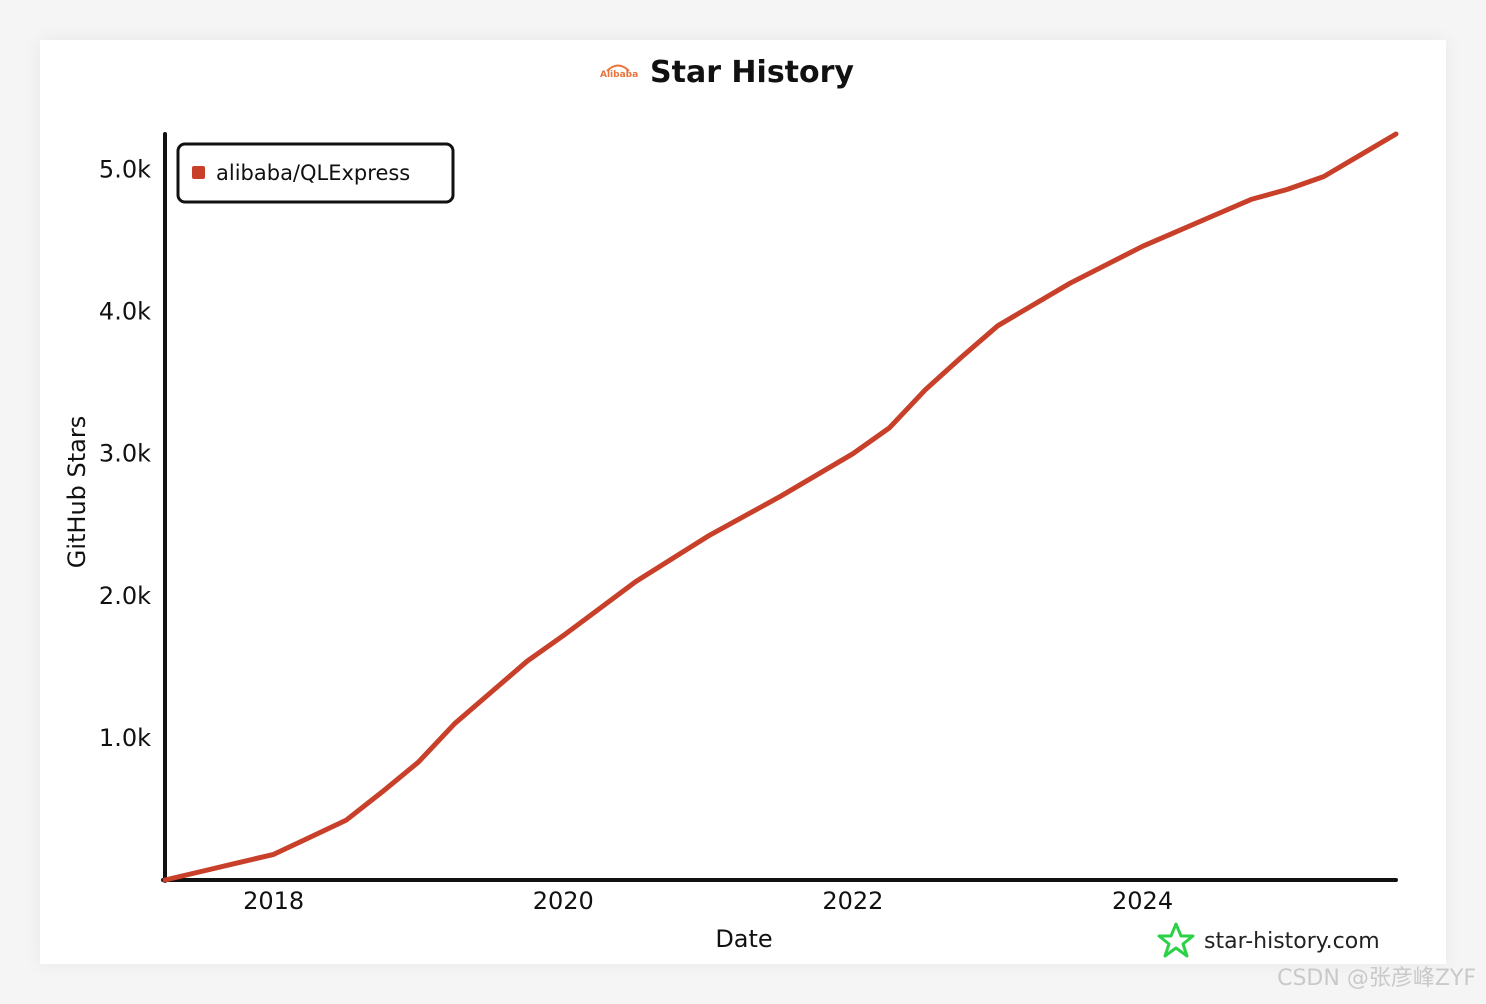  I want to click on legend: alibaba/QLExpress, so click(315, 173).